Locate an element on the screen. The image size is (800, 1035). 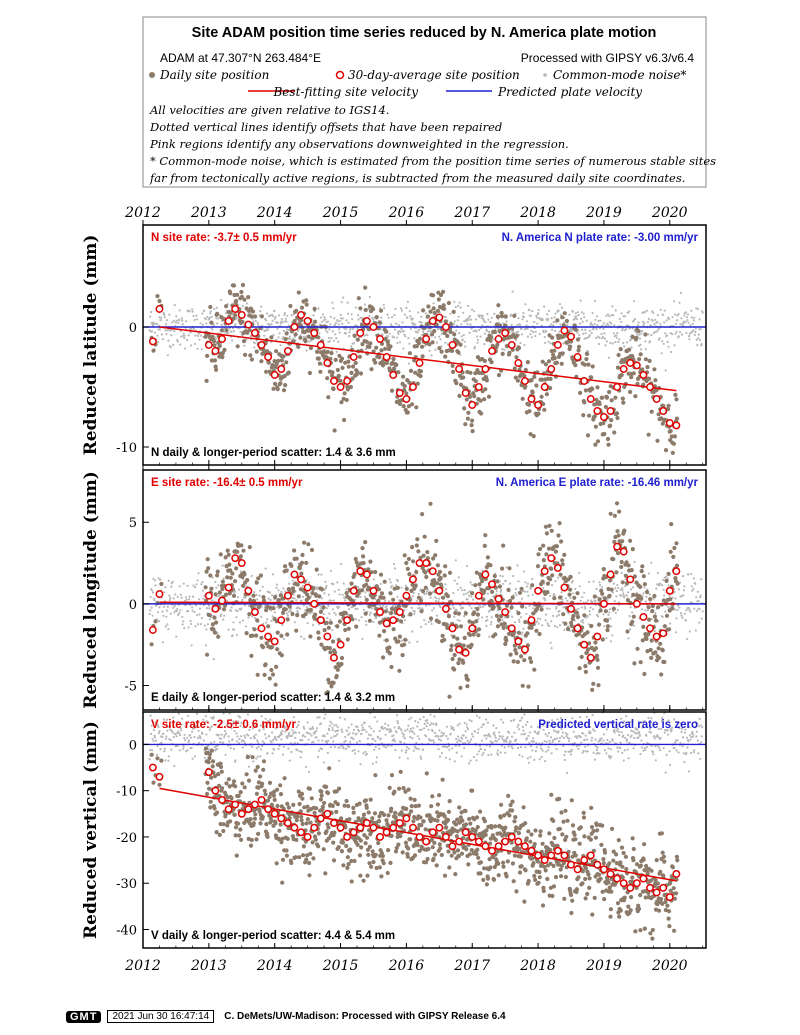
legend-daily-marker is located at coordinates (152, 75).